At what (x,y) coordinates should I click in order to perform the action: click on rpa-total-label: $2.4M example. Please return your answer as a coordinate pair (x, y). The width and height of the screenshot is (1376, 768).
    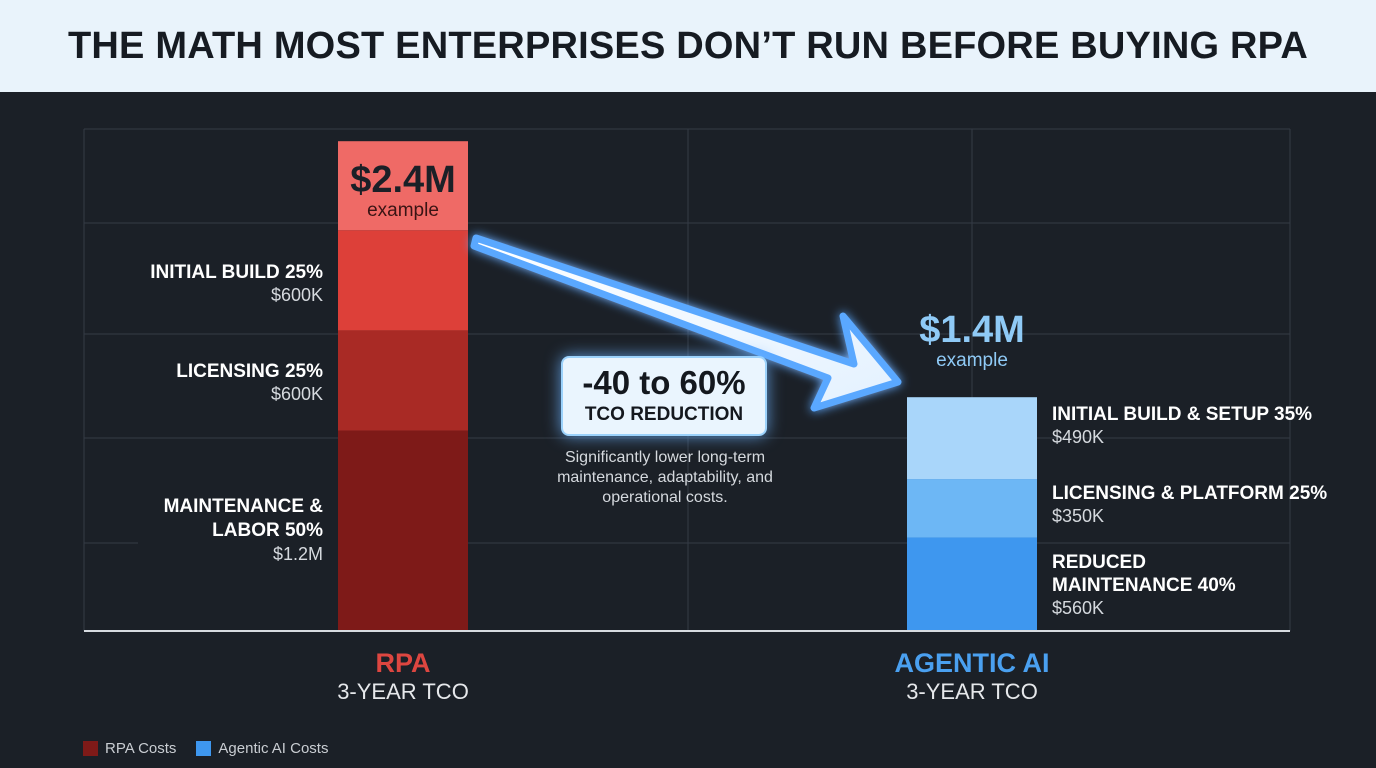
    Looking at the image, I should click on (403, 190).